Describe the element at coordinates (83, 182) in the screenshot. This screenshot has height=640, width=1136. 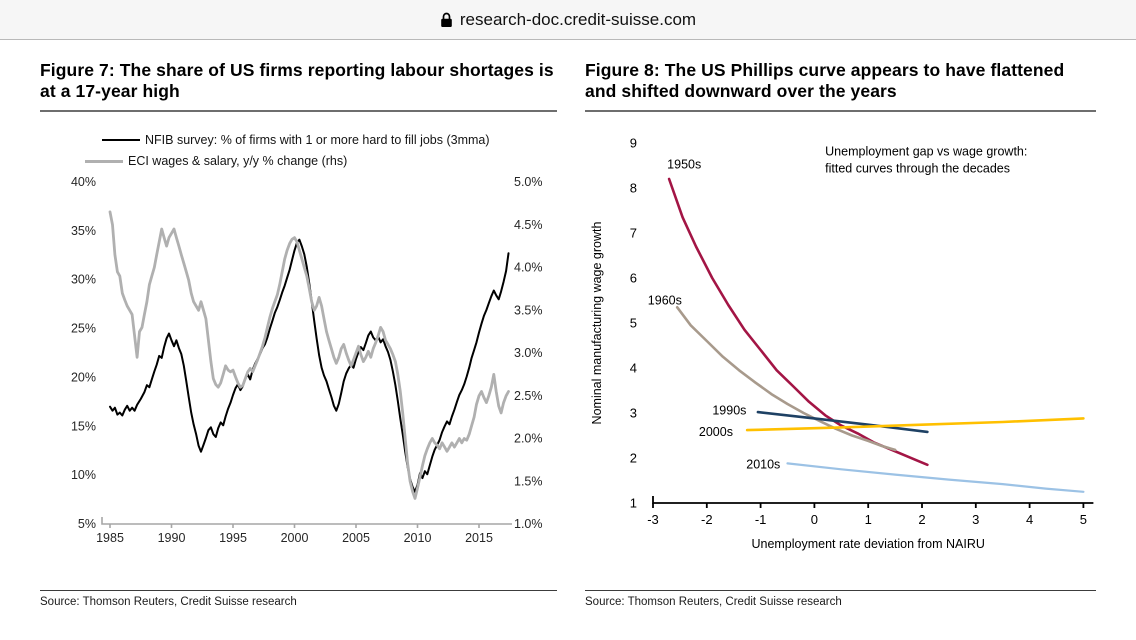
I see `fig7-left-tick-label: 40%` at that location.